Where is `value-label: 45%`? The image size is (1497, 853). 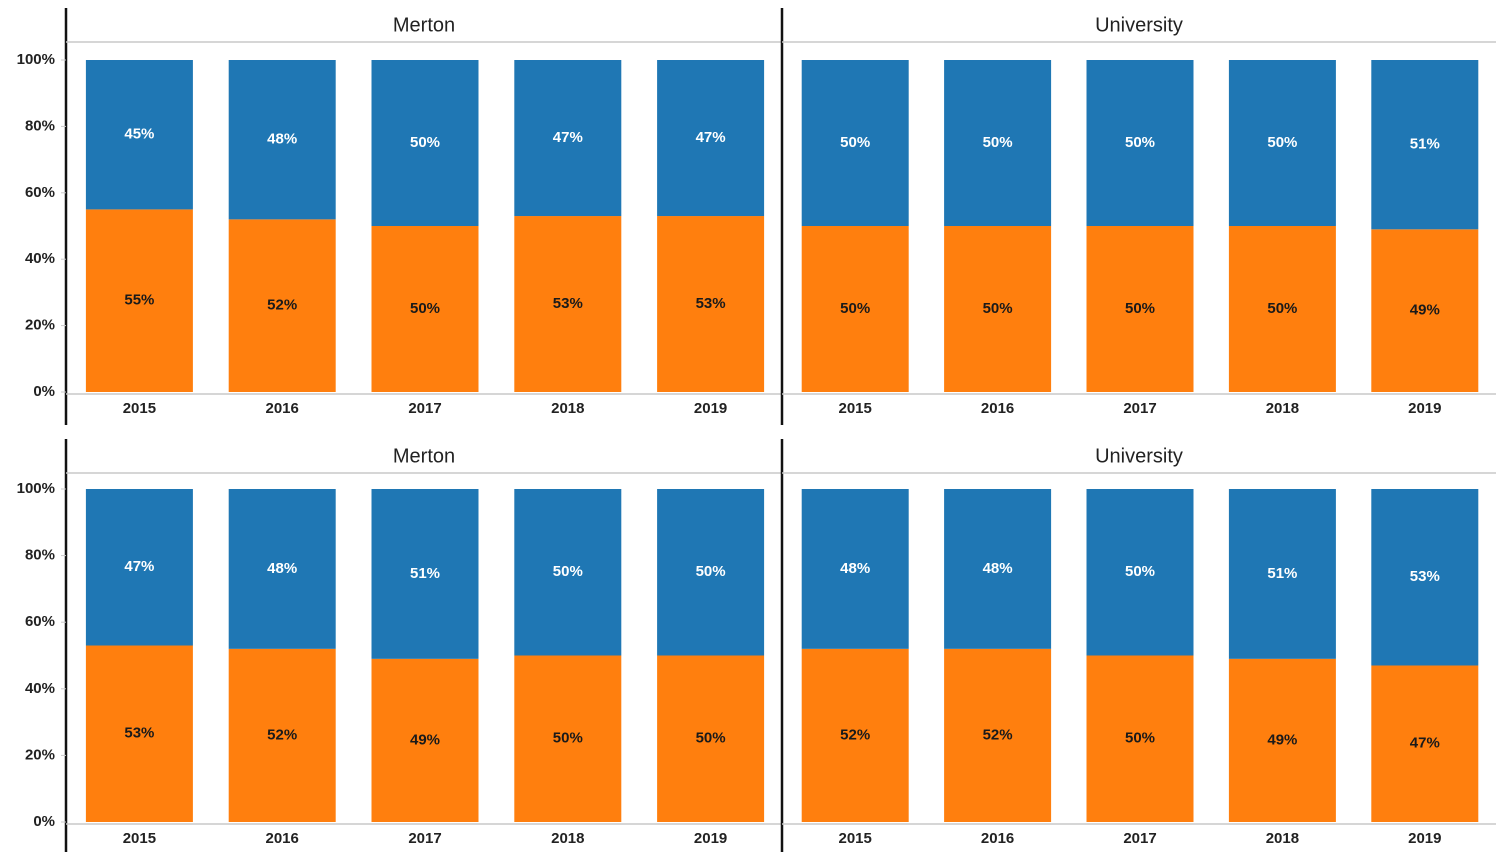
value-label: 45% is located at coordinates (139, 134).